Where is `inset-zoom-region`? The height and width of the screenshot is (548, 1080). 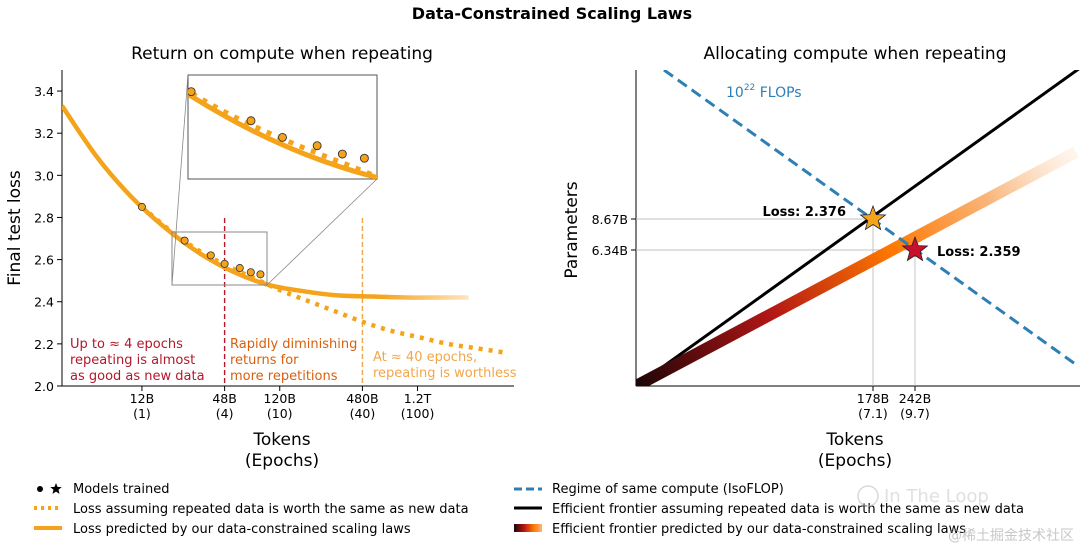 inset-zoom-region is located at coordinates (219, 258).